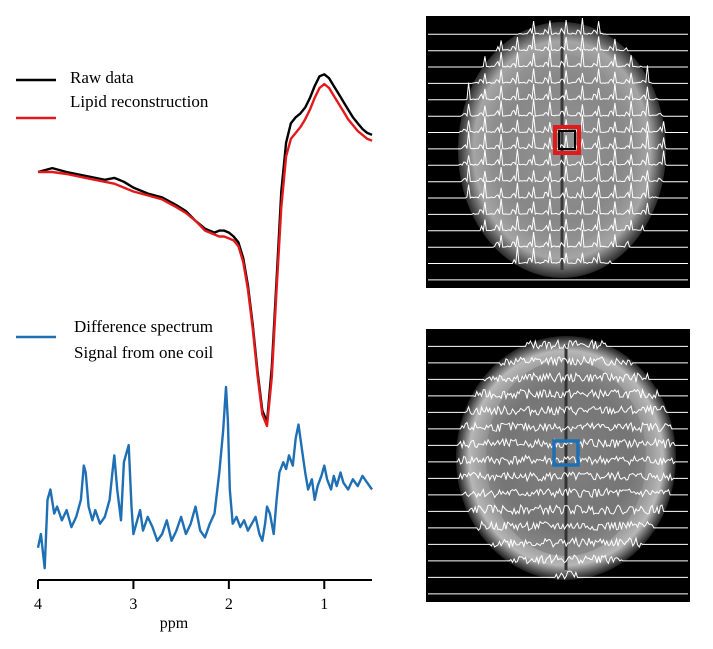  Describe the element at coordinates (133, 604) in the screenshot. I see `x-tick-label: 3` at that location.